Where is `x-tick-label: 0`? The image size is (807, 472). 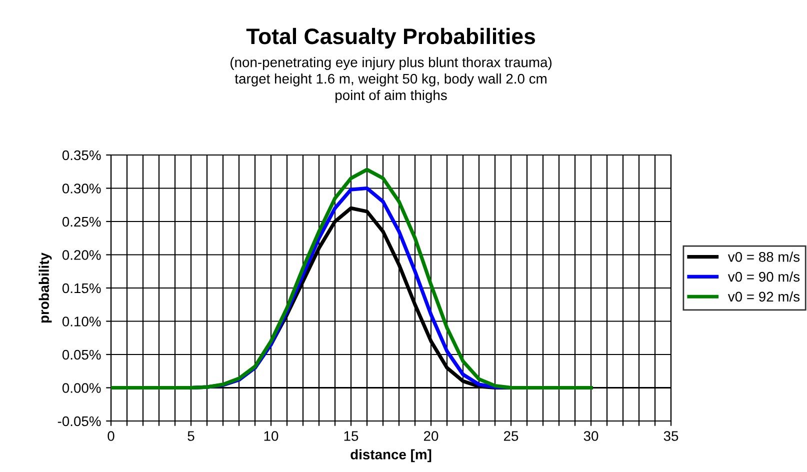 x-tick-label: 0 is located at coordinates (111, 436).